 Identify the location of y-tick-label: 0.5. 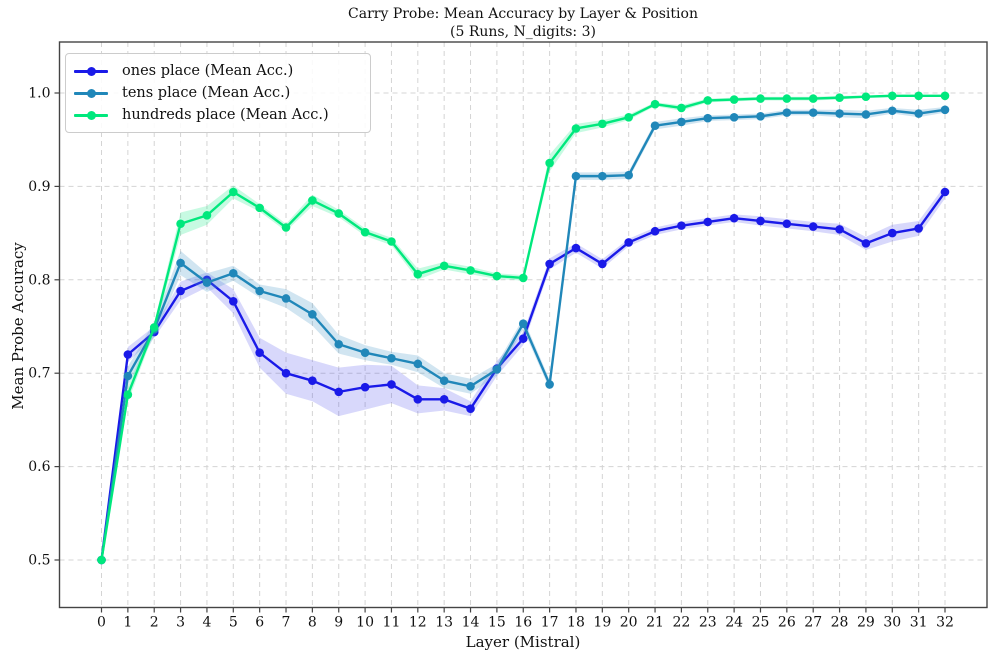
(39, 561).